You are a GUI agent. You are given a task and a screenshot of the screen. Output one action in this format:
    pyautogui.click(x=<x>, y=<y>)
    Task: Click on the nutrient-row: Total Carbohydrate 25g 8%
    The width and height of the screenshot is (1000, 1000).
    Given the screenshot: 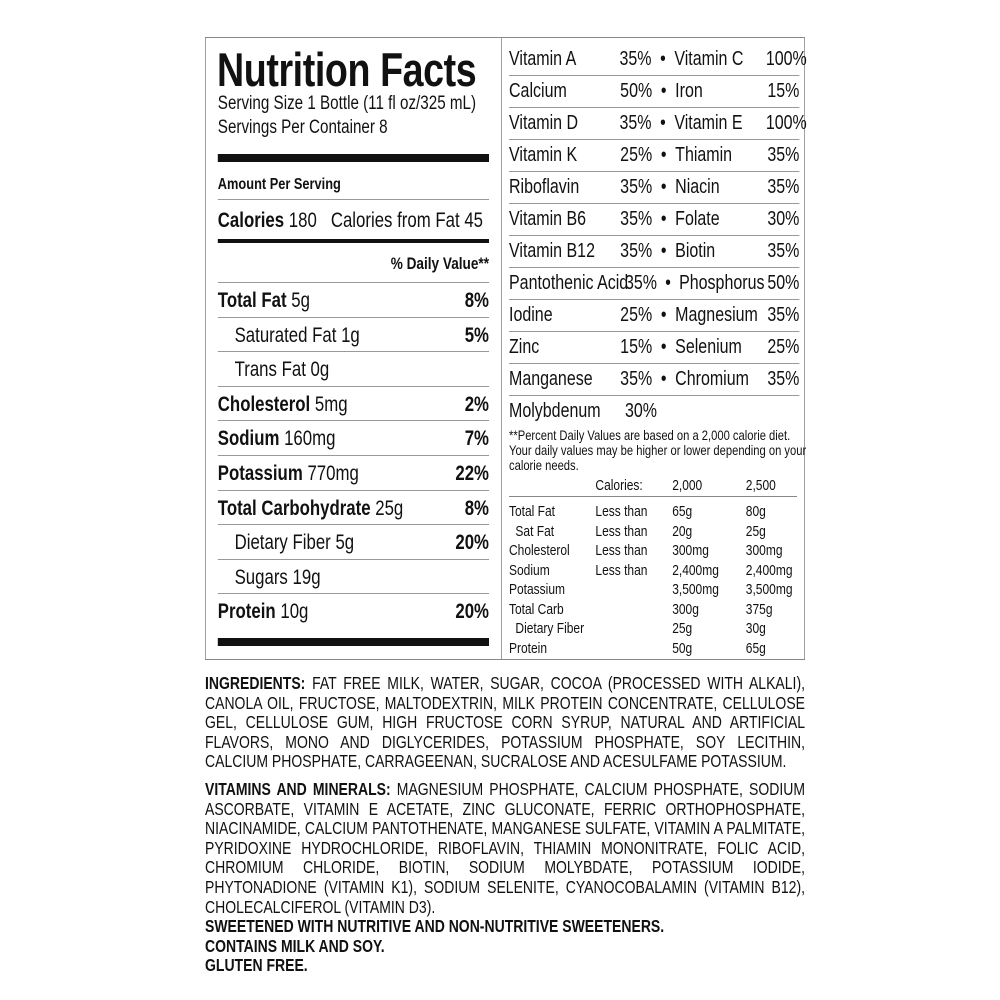 What is the action you would take?
    pyautogui.click(x=353, y=509)
    